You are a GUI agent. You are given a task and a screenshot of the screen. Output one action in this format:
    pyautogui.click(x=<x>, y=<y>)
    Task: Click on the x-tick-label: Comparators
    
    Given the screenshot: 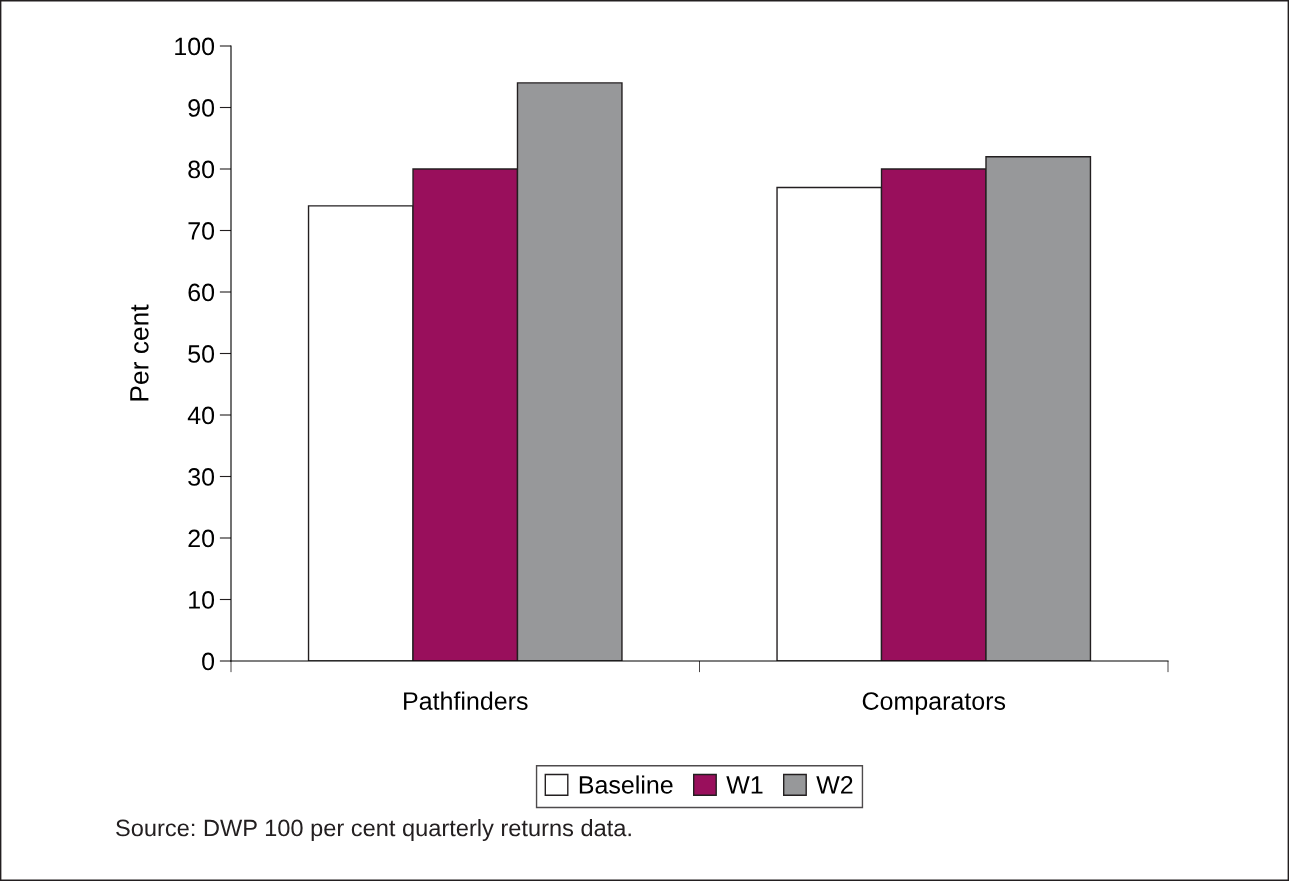 What is the action you would take?
    pyautogui.click(x=934, y=703)
    